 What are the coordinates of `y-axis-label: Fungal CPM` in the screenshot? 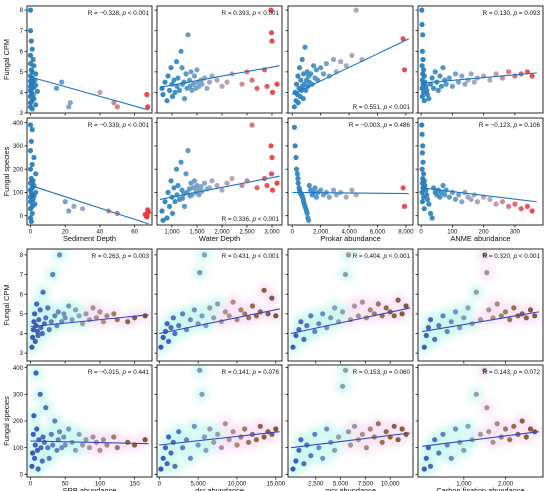 It's located at (6, 59).